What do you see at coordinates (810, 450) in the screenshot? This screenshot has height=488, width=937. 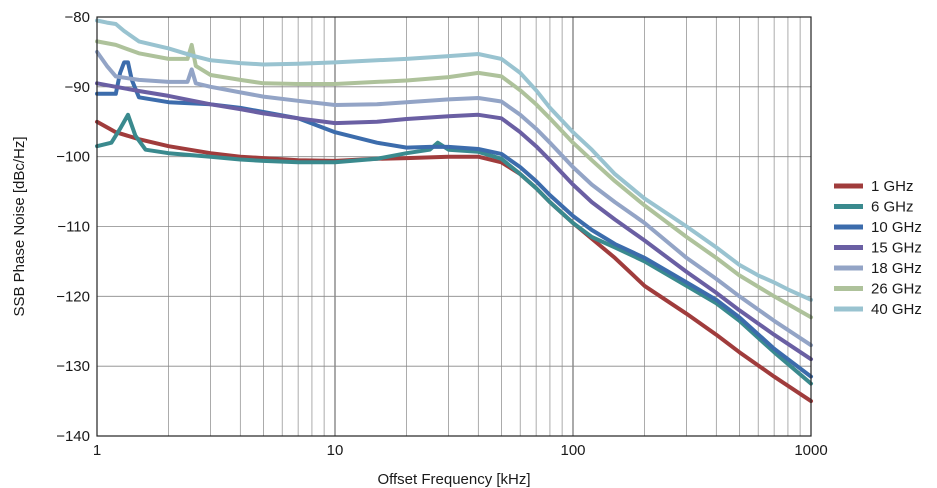 I see `x-tick-label: 1000` at bounding box center [810, 450].